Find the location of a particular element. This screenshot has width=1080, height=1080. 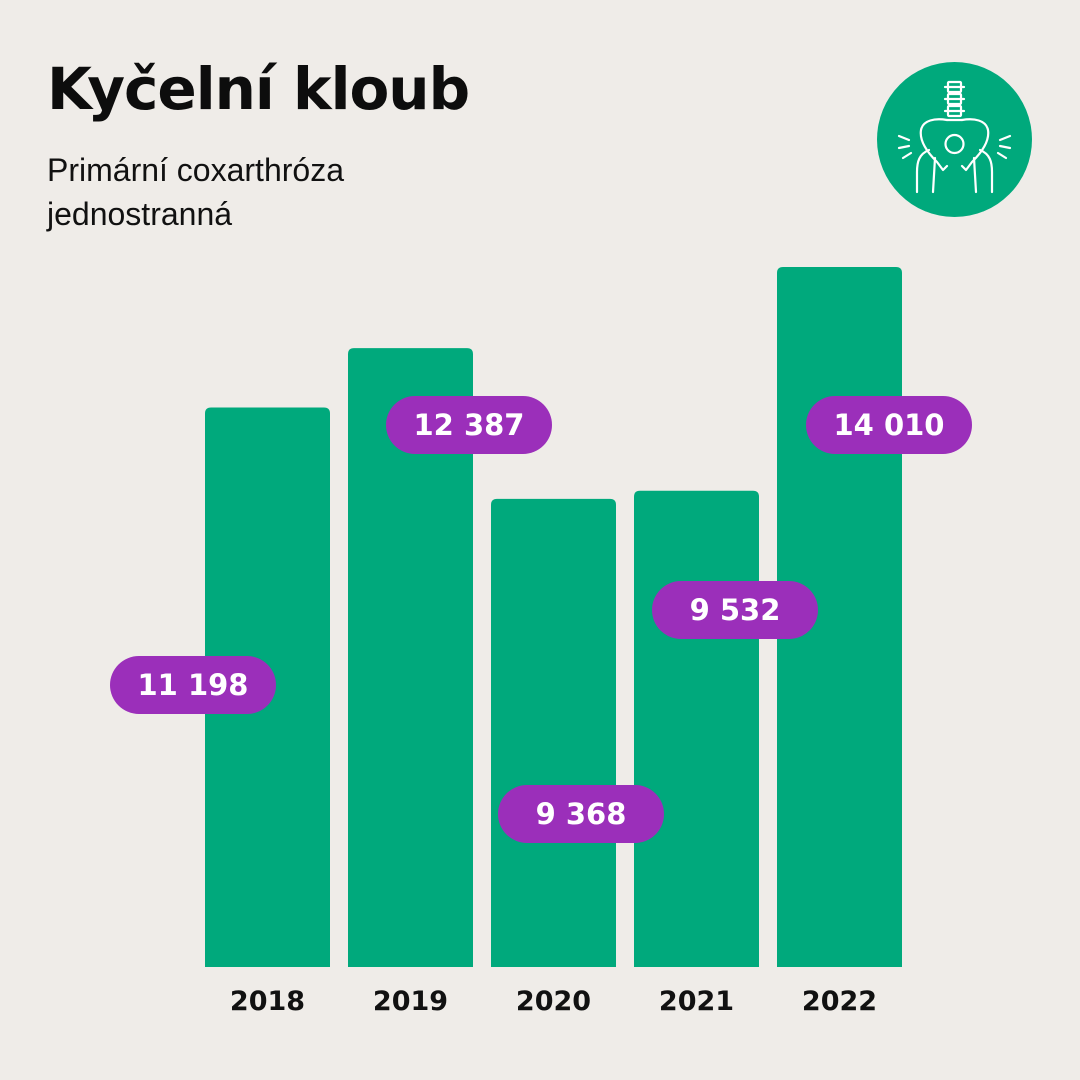

x-tick-label: 2022 is located at coordinates (839, 1001).